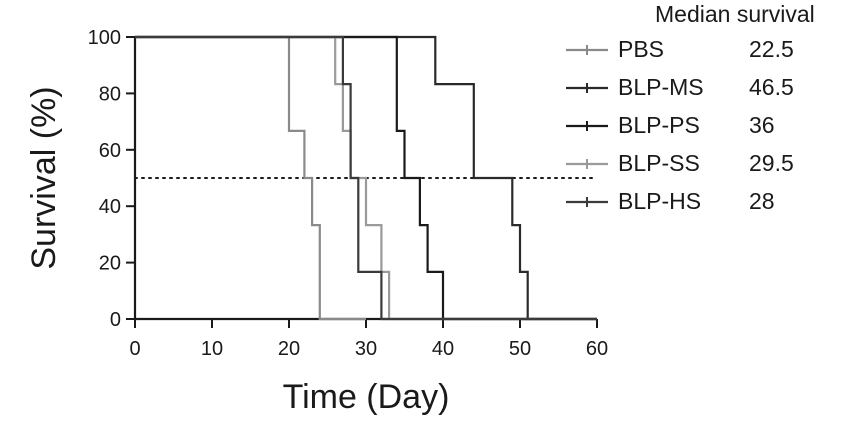 The width and height of the screenshot is (866, 421). What do you see at coordinates (134, 349) in the screenshot?
I see `x-tick-label: 0` at bounding box center [134, 349].